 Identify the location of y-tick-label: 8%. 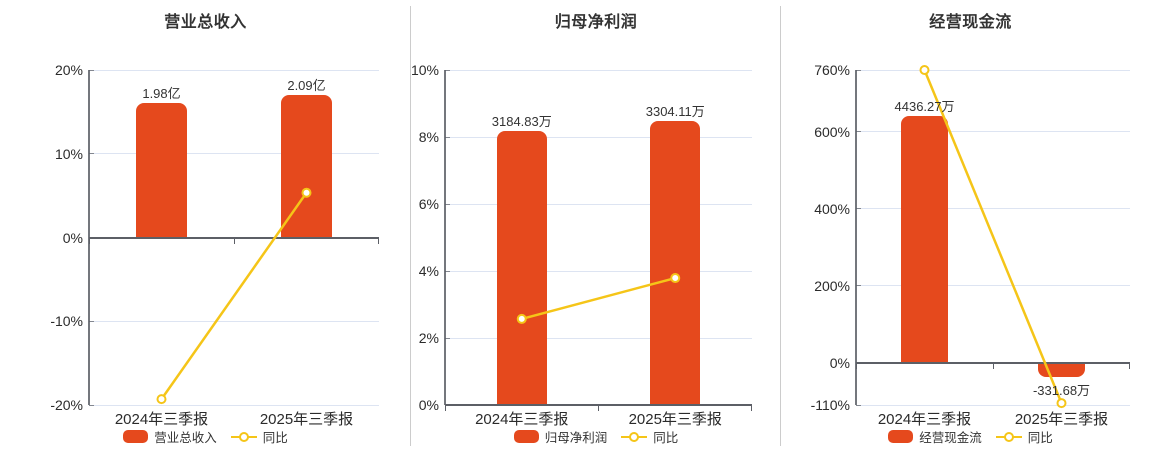
(428, 137).